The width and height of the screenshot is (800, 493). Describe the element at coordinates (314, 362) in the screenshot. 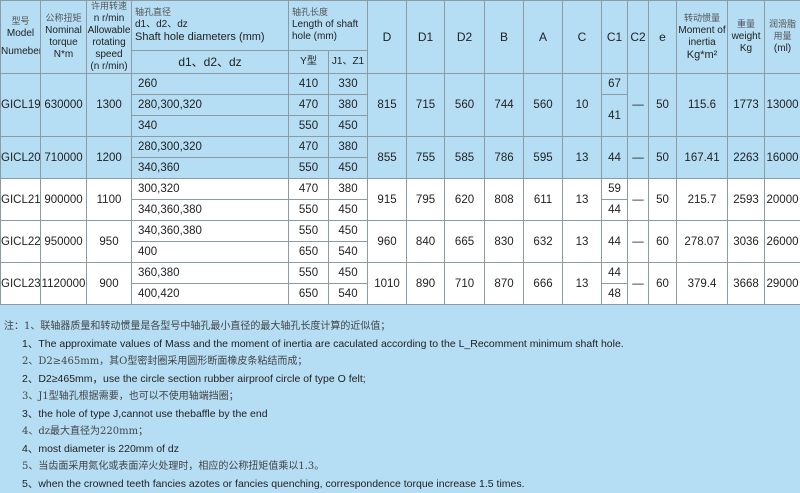

I see `note-line: 2、D2≥465mm，其O型密封圈采用圆形断面橡皮条粘结而成；` at that location.